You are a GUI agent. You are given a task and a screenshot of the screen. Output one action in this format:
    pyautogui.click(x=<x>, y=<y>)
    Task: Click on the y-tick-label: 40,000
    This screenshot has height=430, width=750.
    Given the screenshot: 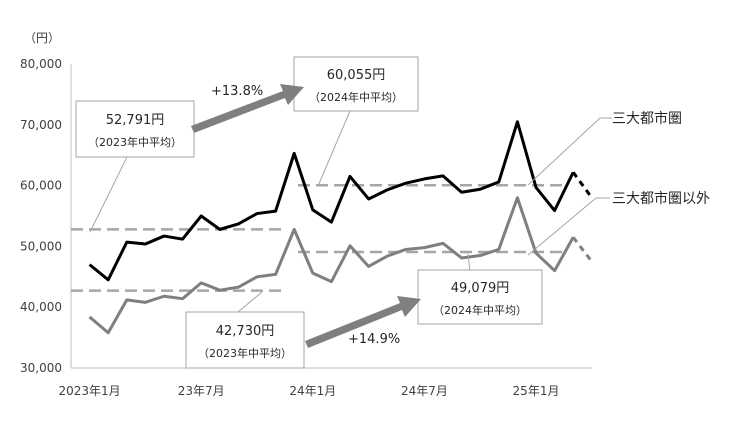 What is the action you would take?
    pyautogui.click(x=41, y=307)
    